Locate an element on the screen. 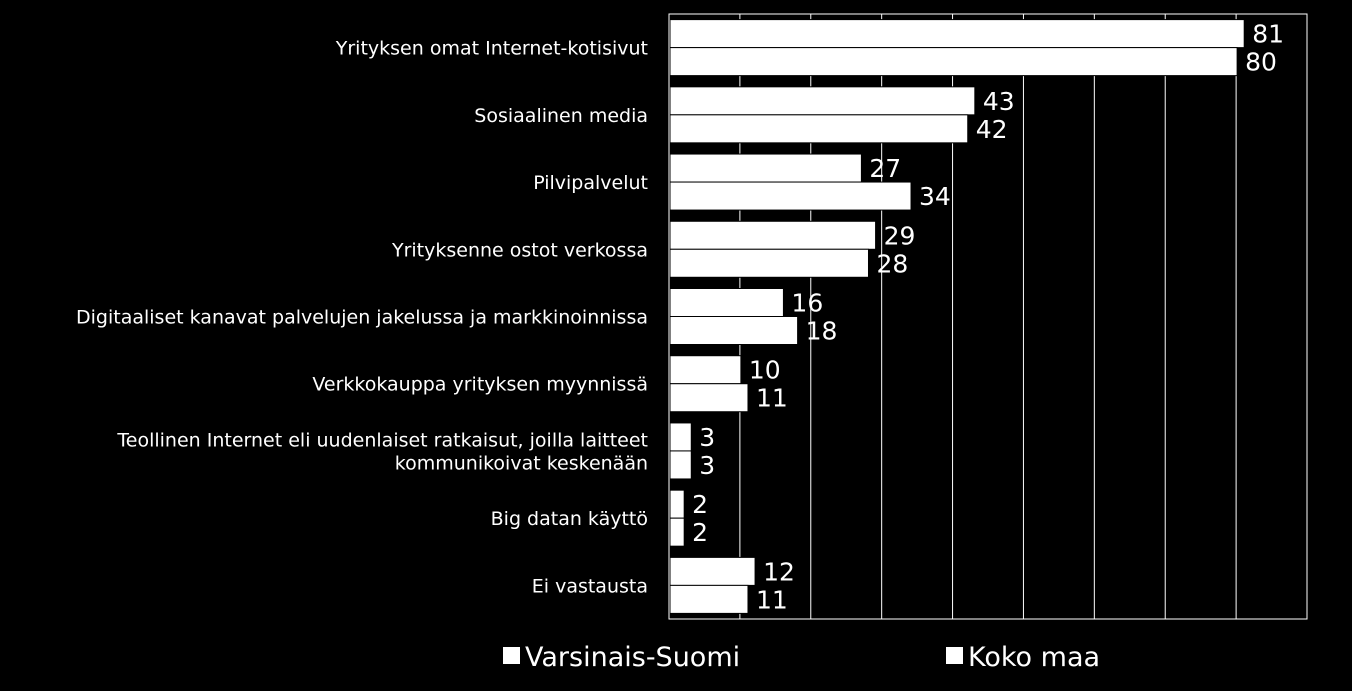 The width and height of the screenshot is (1352, 691). value-label: 29 is located at coordinates (900, 235).